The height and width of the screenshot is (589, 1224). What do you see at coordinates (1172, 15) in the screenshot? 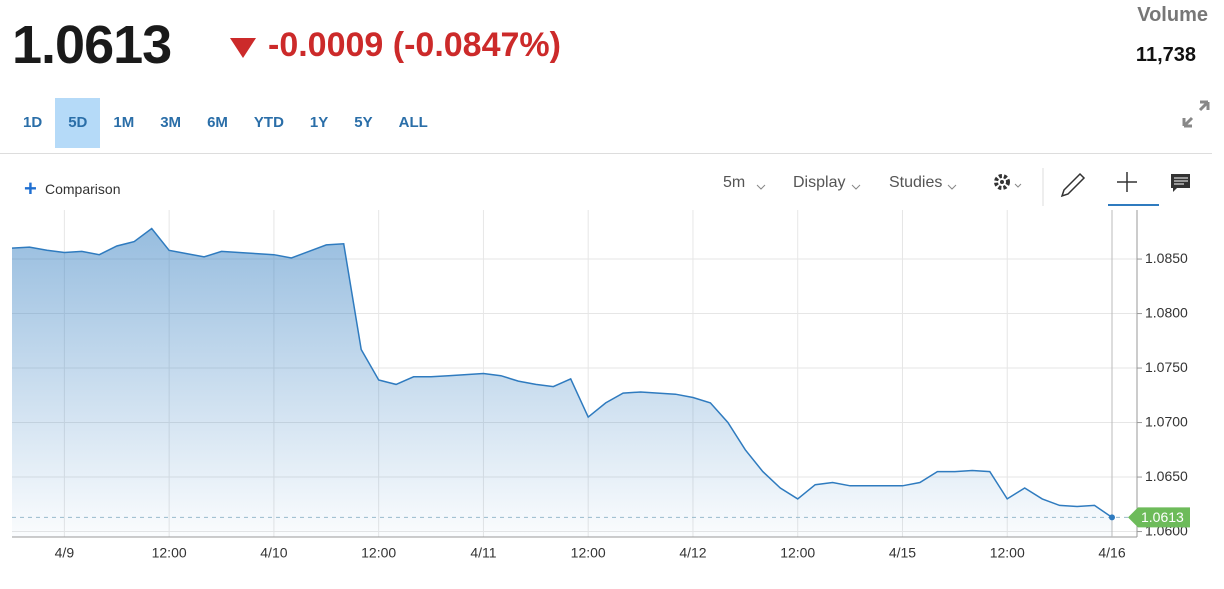
I see `volume-label: Volume` at bounding box center [1172, 15].